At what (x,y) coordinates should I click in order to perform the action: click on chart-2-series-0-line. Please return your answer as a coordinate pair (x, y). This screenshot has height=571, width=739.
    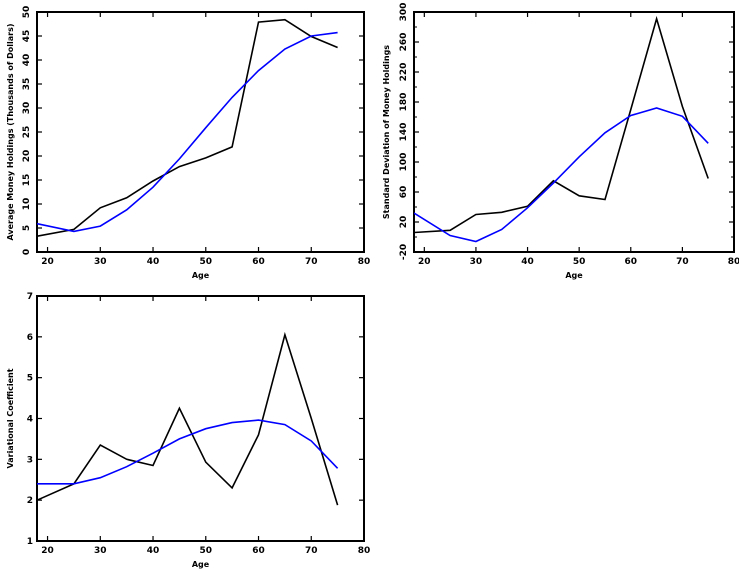
    Looking at the image, I should click on (188, 418).